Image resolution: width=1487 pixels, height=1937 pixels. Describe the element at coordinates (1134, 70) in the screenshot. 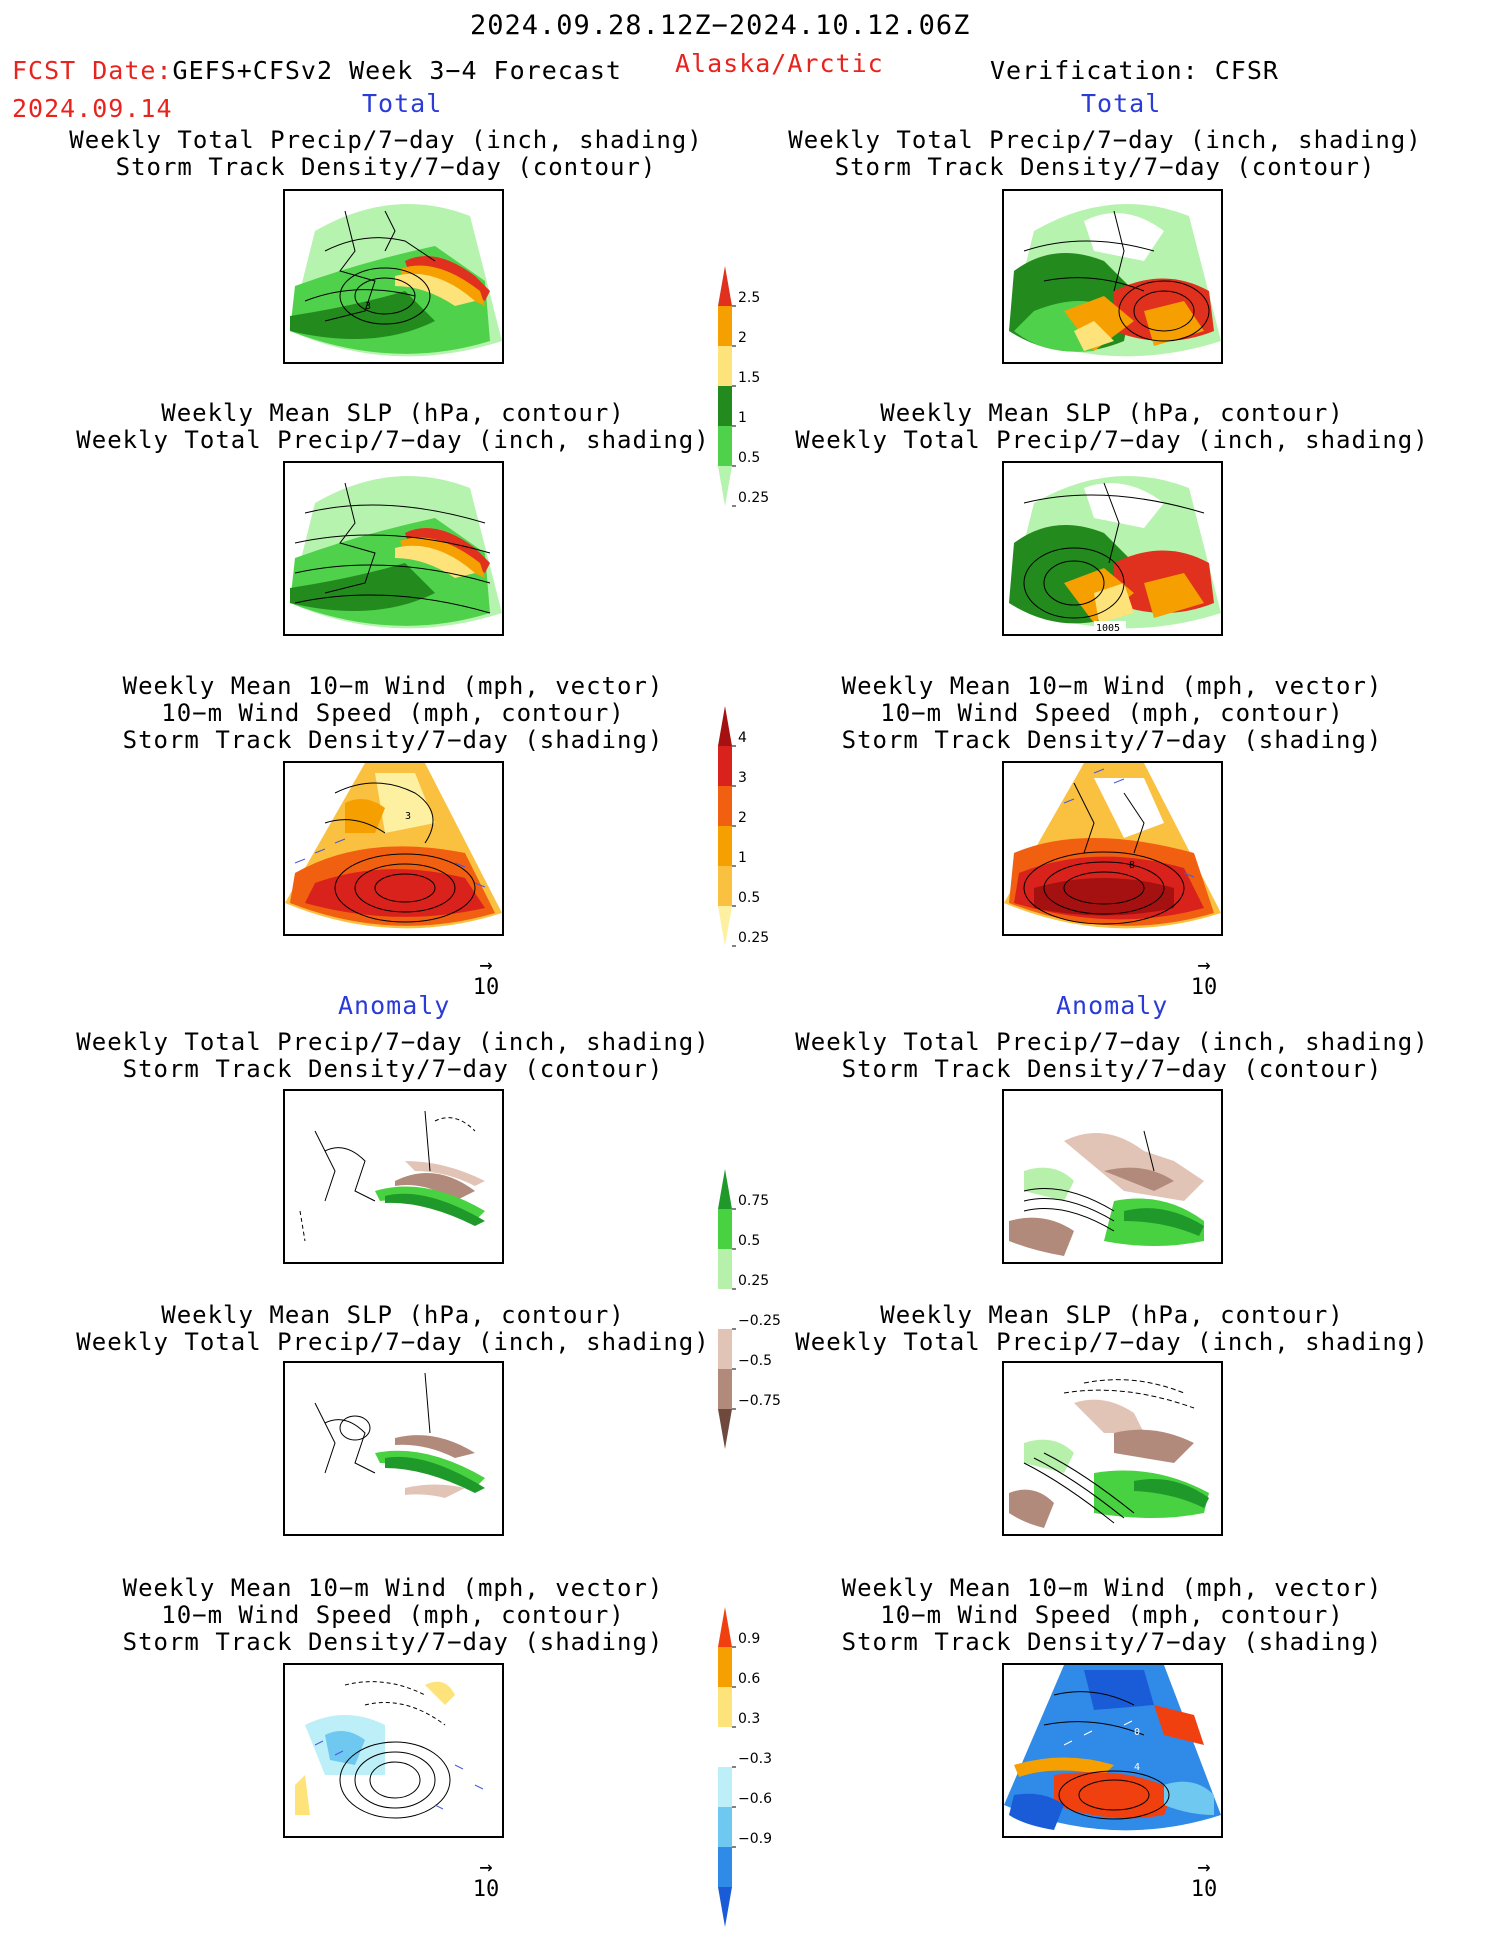

I see `verification-title: Verification: CFSR` at that location.